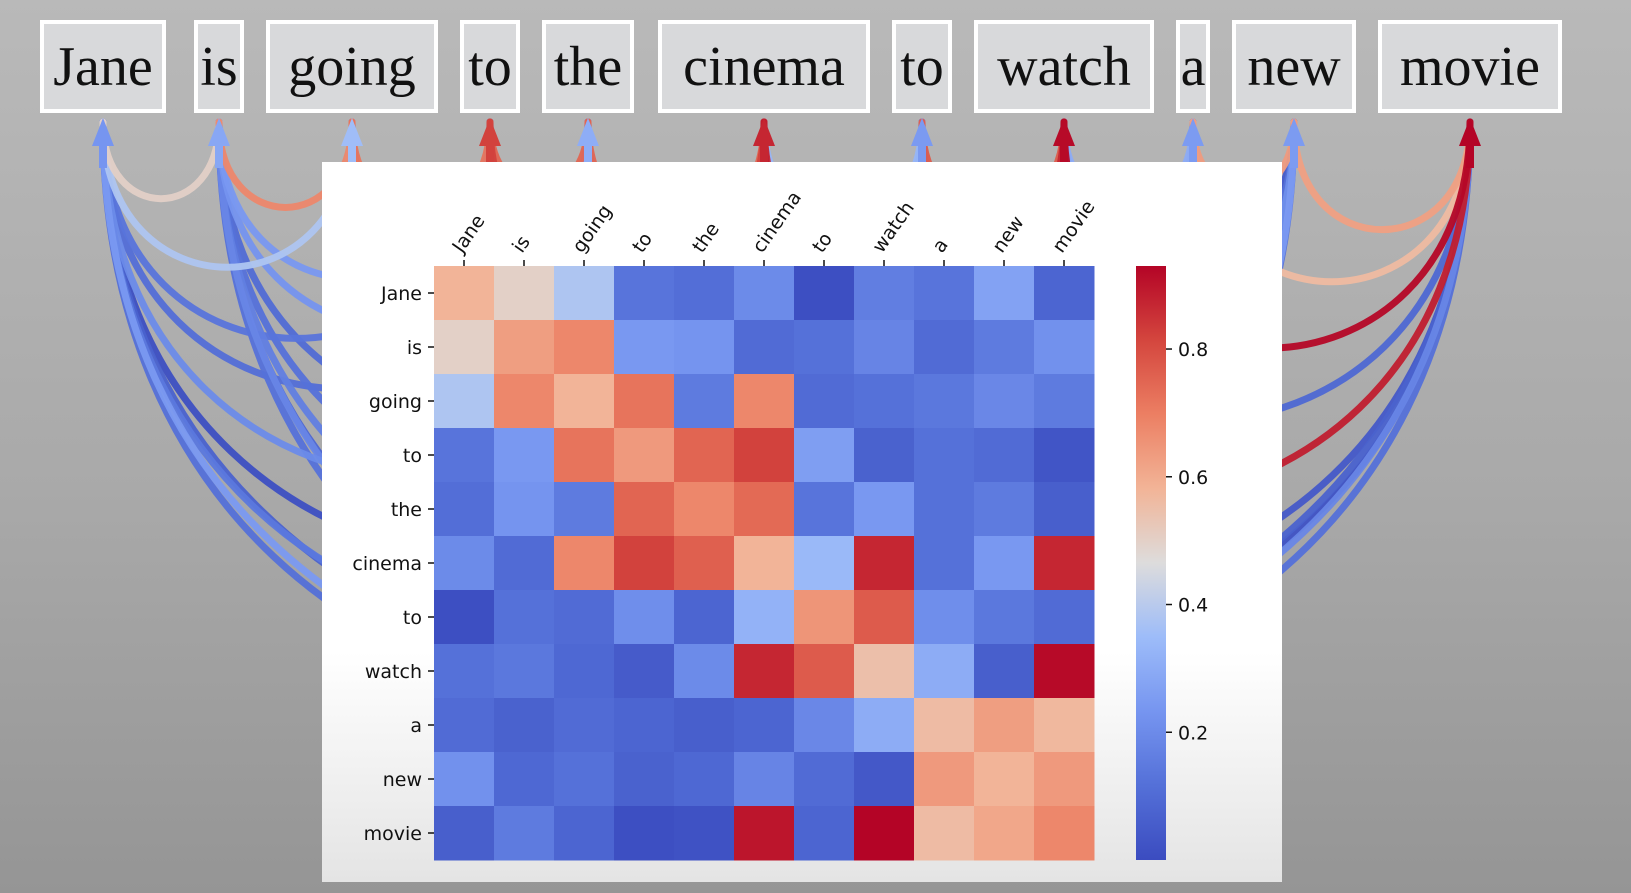 This screenshot has width=1631, height=893. What do you see at coordinates (944, 509) in the screenshot?
I see `heatmap-cell-r4-c8` at bounding box center [944, 509].